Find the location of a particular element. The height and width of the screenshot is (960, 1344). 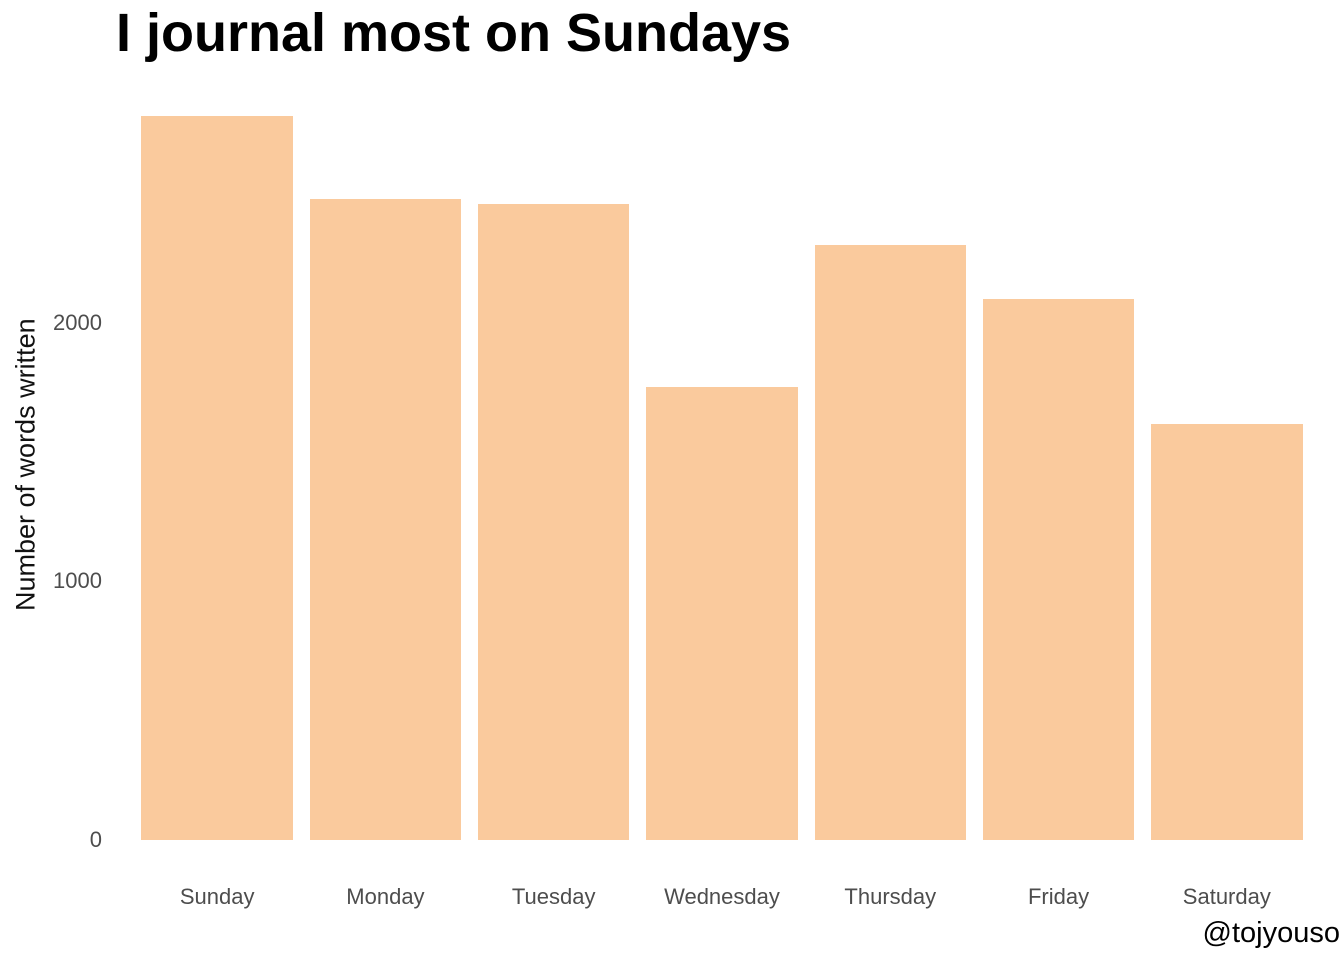

chart-title: I journal most on Sundays is located at coordinates (454, 33).